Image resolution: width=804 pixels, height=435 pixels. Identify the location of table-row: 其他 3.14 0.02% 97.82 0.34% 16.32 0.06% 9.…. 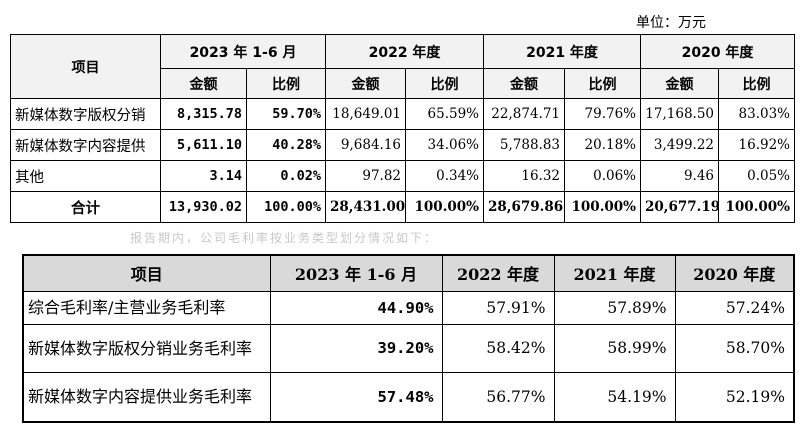
(403, 176).